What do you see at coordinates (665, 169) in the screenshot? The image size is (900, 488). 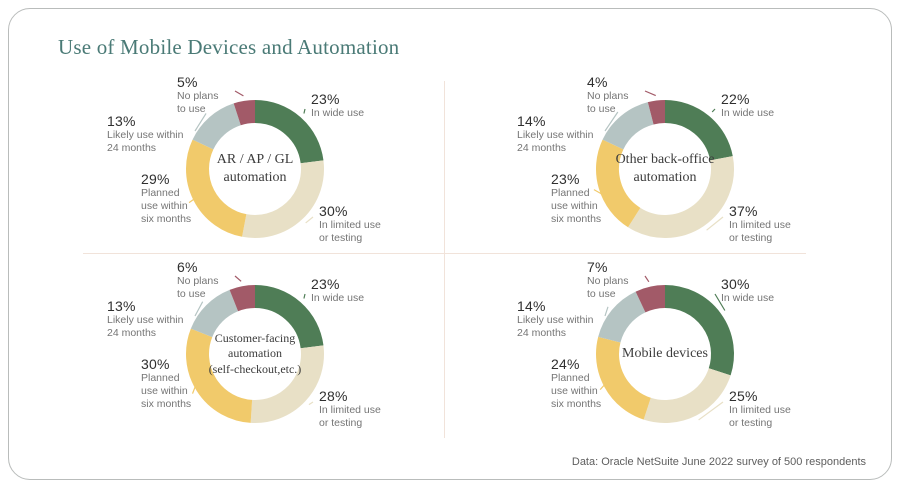 I see `donut-center-label: Other back-office automation` at bounding box center [665, 169].